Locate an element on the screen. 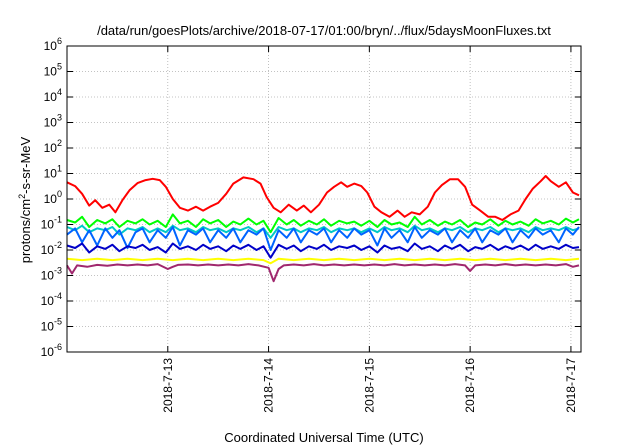 Image resolution: width=640 pixels, height=448 pixels. x-tick-label: 2018-7-13 is located at coordinates (168, 385).